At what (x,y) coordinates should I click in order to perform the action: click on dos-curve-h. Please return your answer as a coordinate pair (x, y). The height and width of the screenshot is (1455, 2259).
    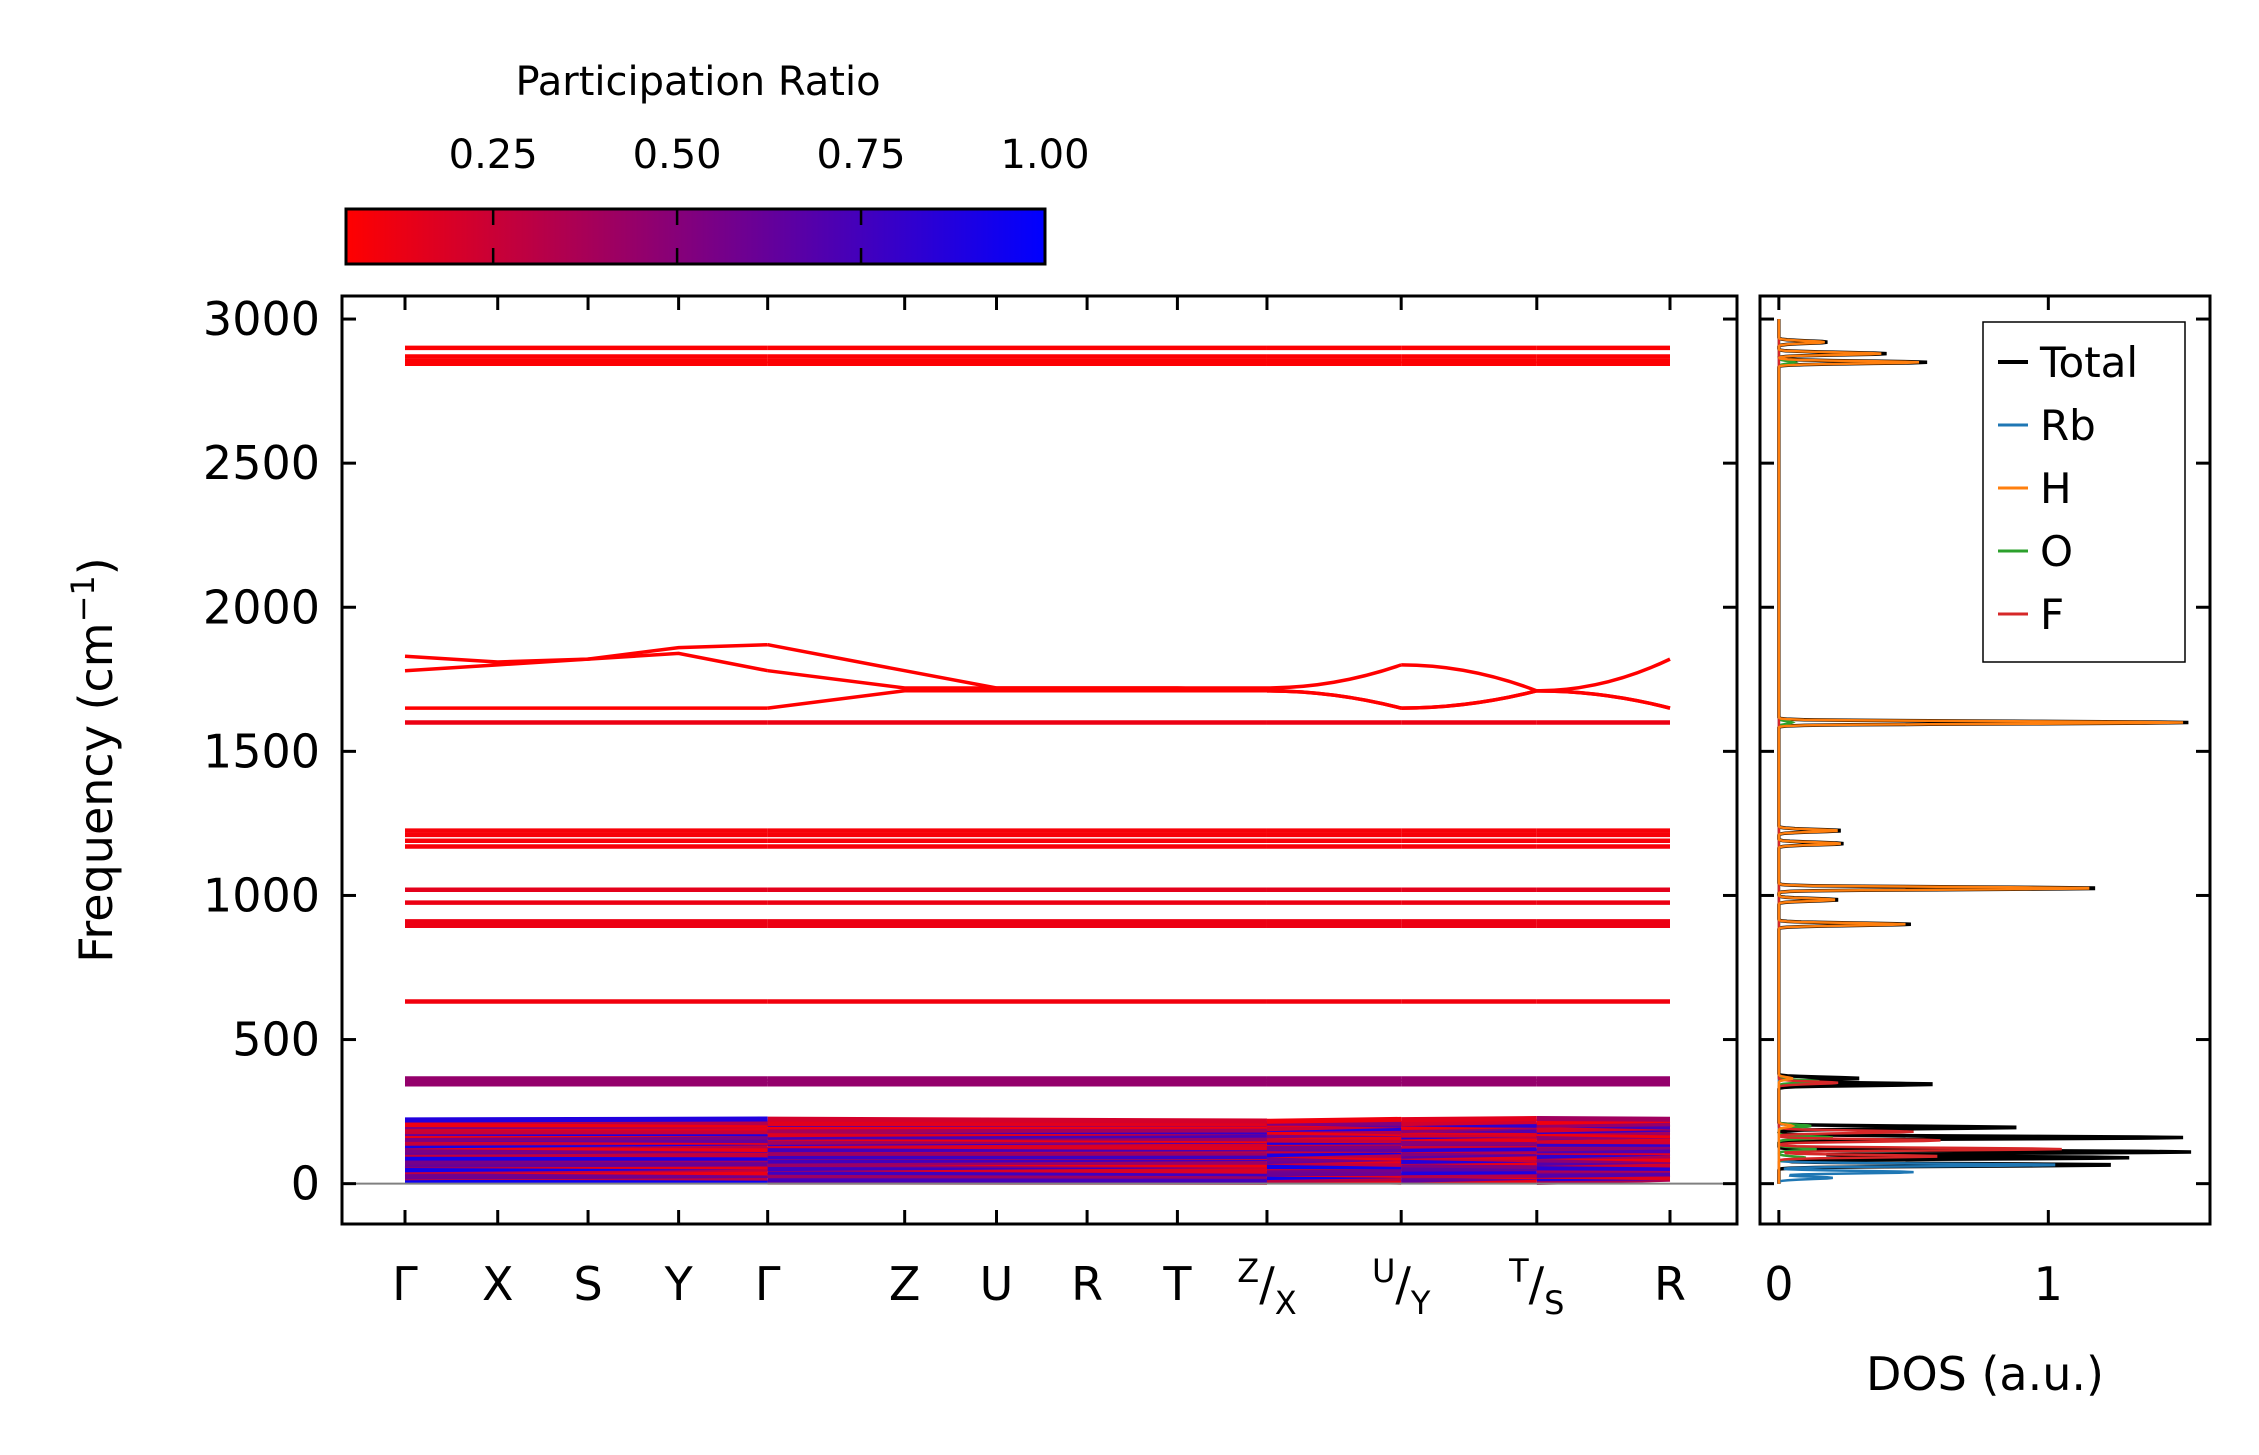
    Looking at the image, I should click on (1980, 751).